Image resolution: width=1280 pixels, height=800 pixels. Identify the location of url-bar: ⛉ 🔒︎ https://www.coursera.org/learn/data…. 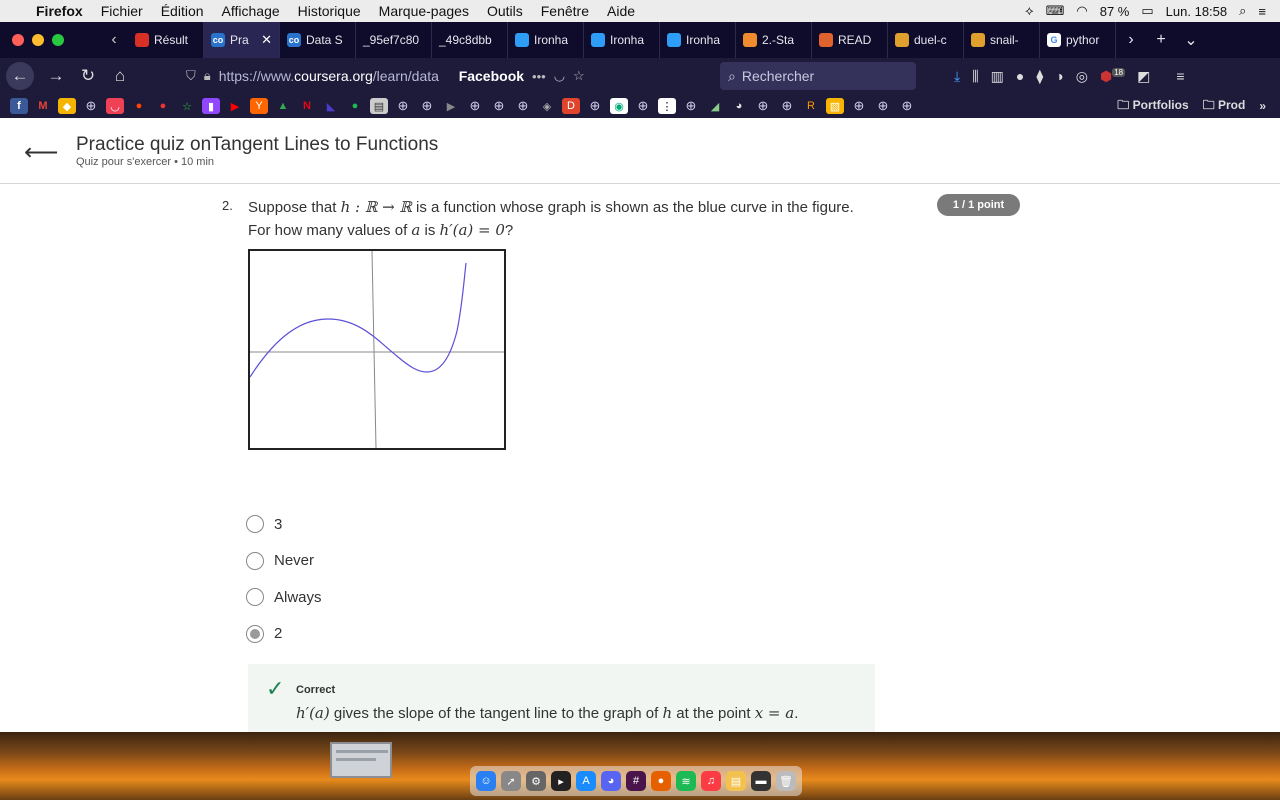
(451, 76).